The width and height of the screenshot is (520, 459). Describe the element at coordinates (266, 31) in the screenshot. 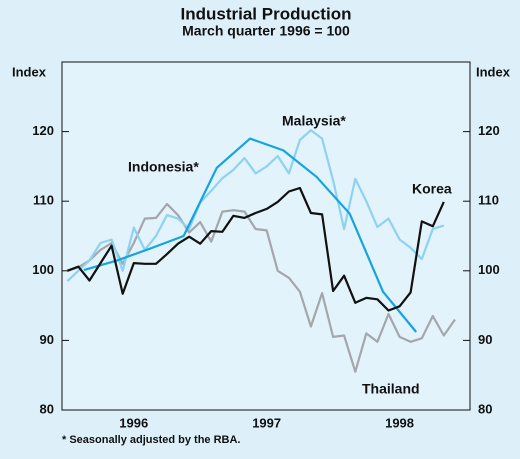

I see `chart-subtitle: March quarter 1996 = 100` at that location.